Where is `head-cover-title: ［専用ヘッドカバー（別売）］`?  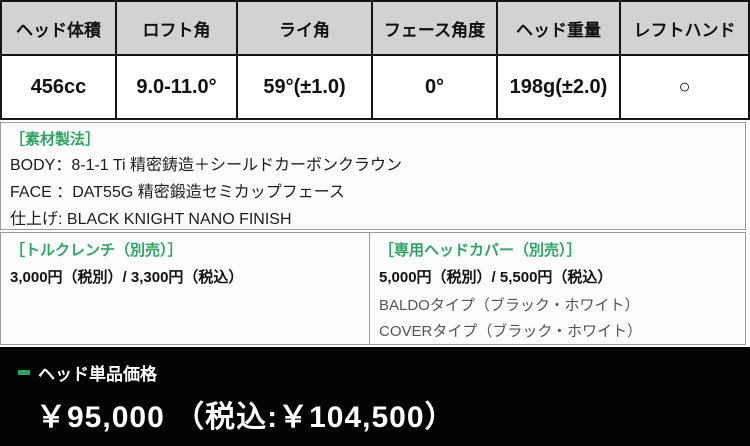 head-cover-title: ［専用ヘッドカバー（別売）］ is located at coordinates (480, 250).